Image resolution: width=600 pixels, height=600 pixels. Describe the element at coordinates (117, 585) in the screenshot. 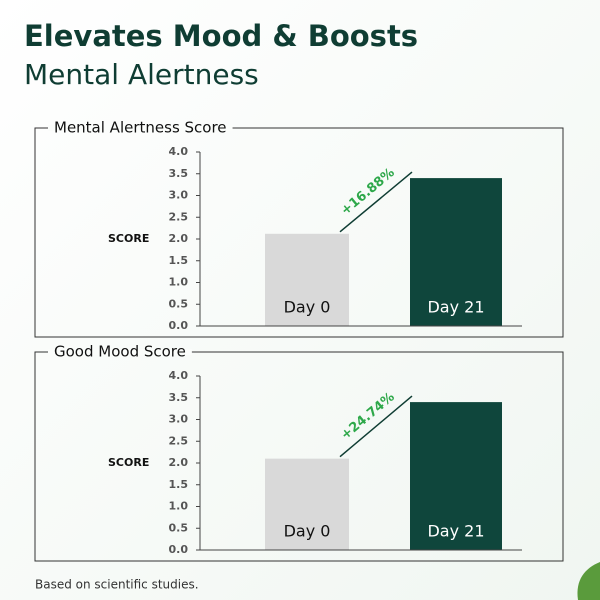

I see `footnote: Based on scientific studies.` at that location.